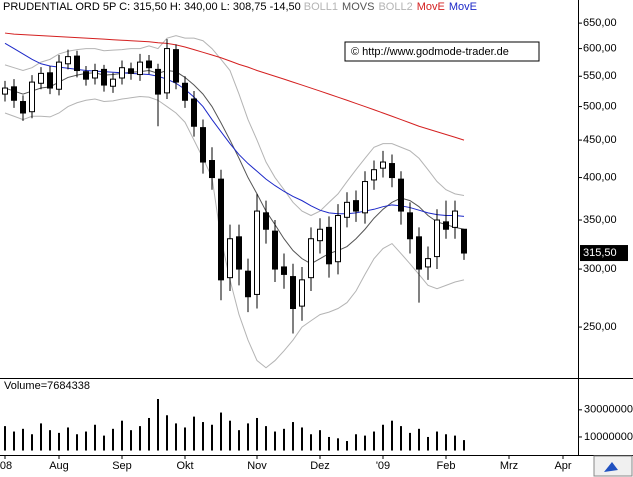 The width and height of the screenshot is (633, 477). Describe the element at coordinates (600, 177) in the screenshot. I see `y-tick-label: 400,00` at that location.